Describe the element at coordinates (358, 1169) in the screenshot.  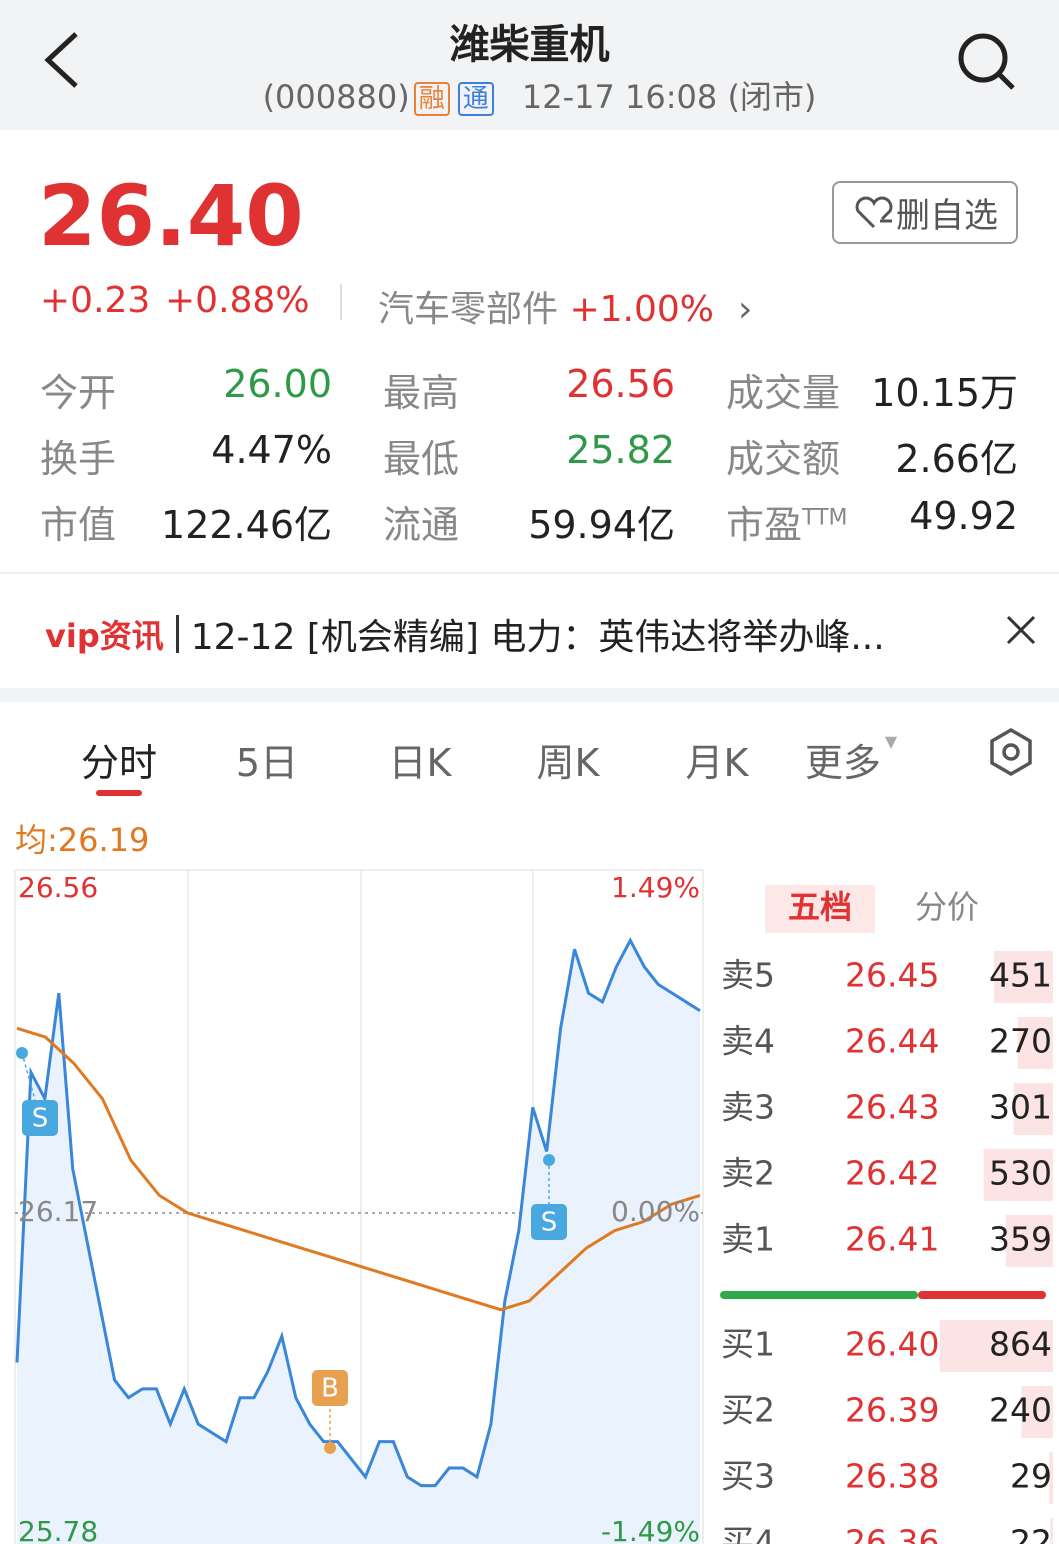
I see `avg-line` at that location.